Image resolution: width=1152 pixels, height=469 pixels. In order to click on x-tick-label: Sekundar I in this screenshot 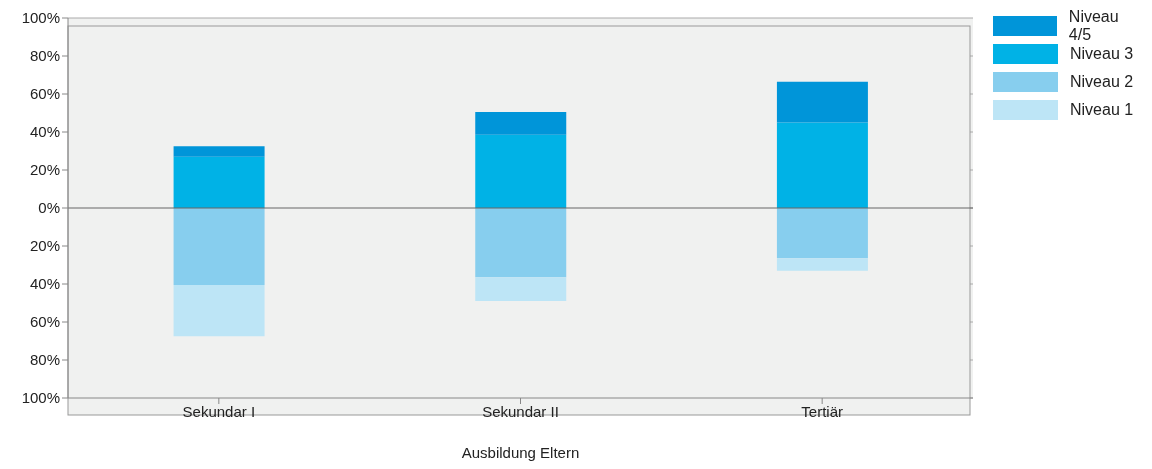, I will do `click(219, 411)`.